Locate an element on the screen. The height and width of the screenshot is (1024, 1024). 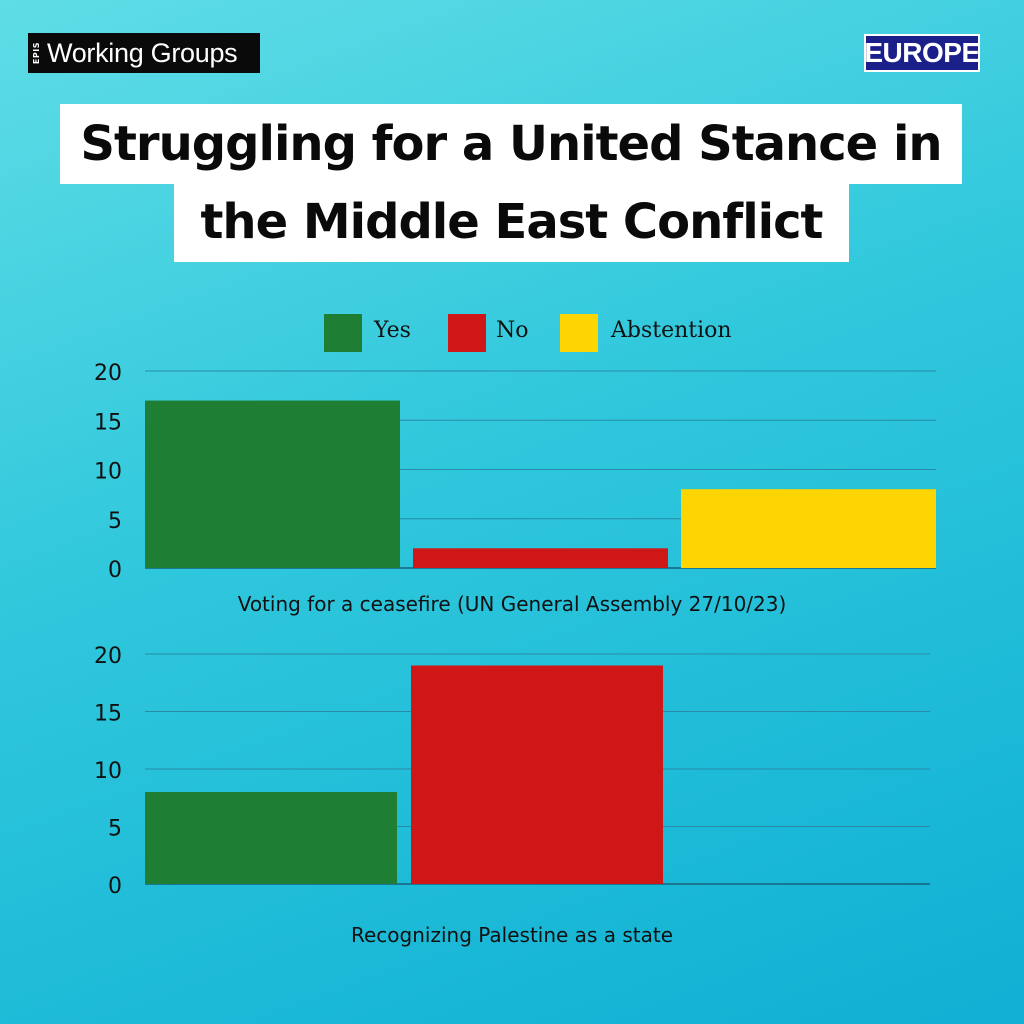
page-title-line-2: the Middle East Conflict is located at coordinates (511, 222).